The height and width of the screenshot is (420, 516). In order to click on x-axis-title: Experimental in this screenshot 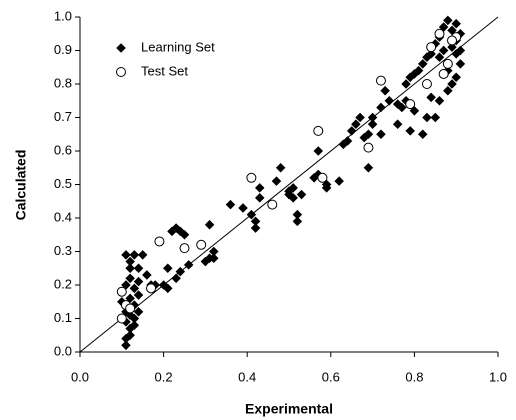, I will do `click(289, 409)`.